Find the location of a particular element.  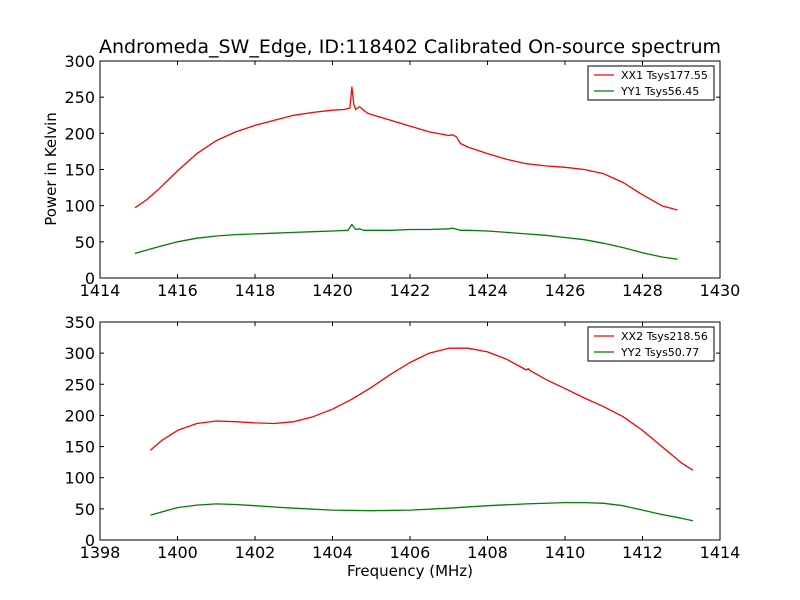

top-legend-label-2: YY1 Tsys56.45 is located at coordinates (659, 91).